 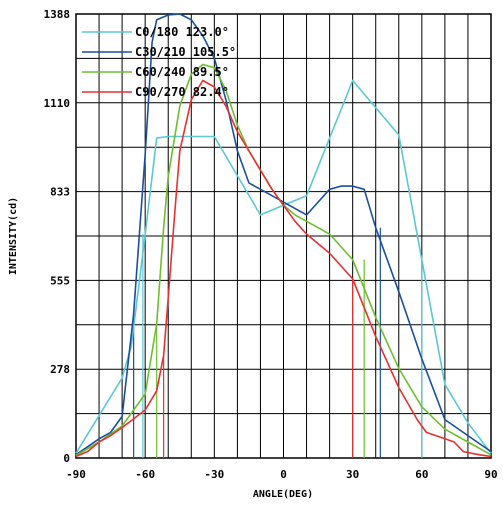 I want to click on x-tick-label: 0, so click(x=283, y=474).